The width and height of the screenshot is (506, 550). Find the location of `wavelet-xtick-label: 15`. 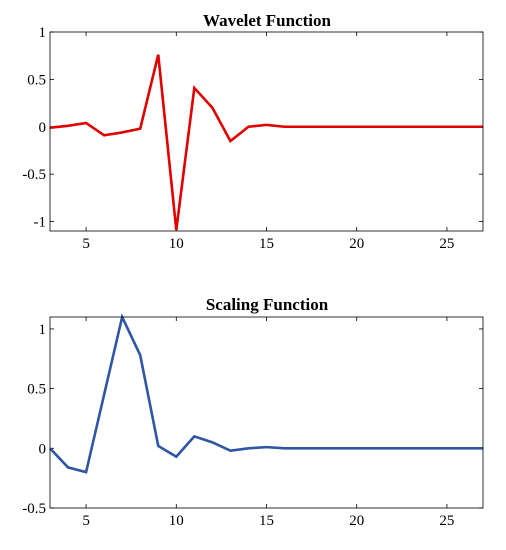

wavelet-xtick-label: 15 is located at coordinates (266, 244).